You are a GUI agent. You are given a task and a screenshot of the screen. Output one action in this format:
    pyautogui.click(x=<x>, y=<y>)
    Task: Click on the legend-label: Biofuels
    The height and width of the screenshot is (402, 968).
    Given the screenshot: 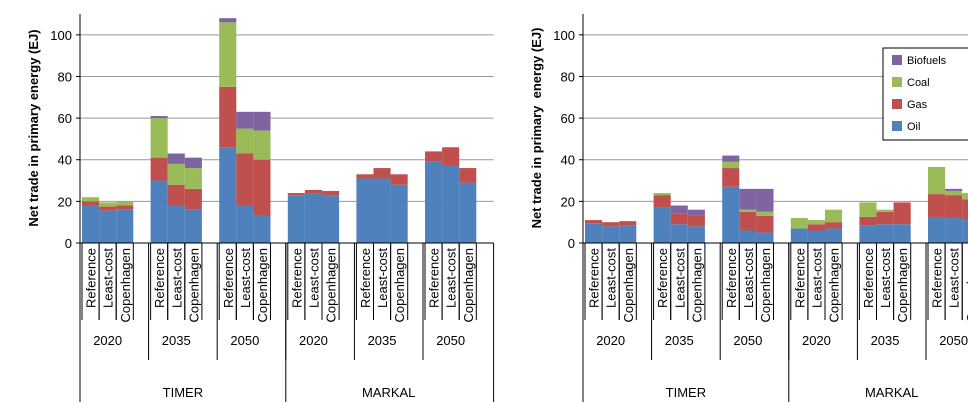 What is the action you would take?
    pyautogui.click(x=927, y=61)
    